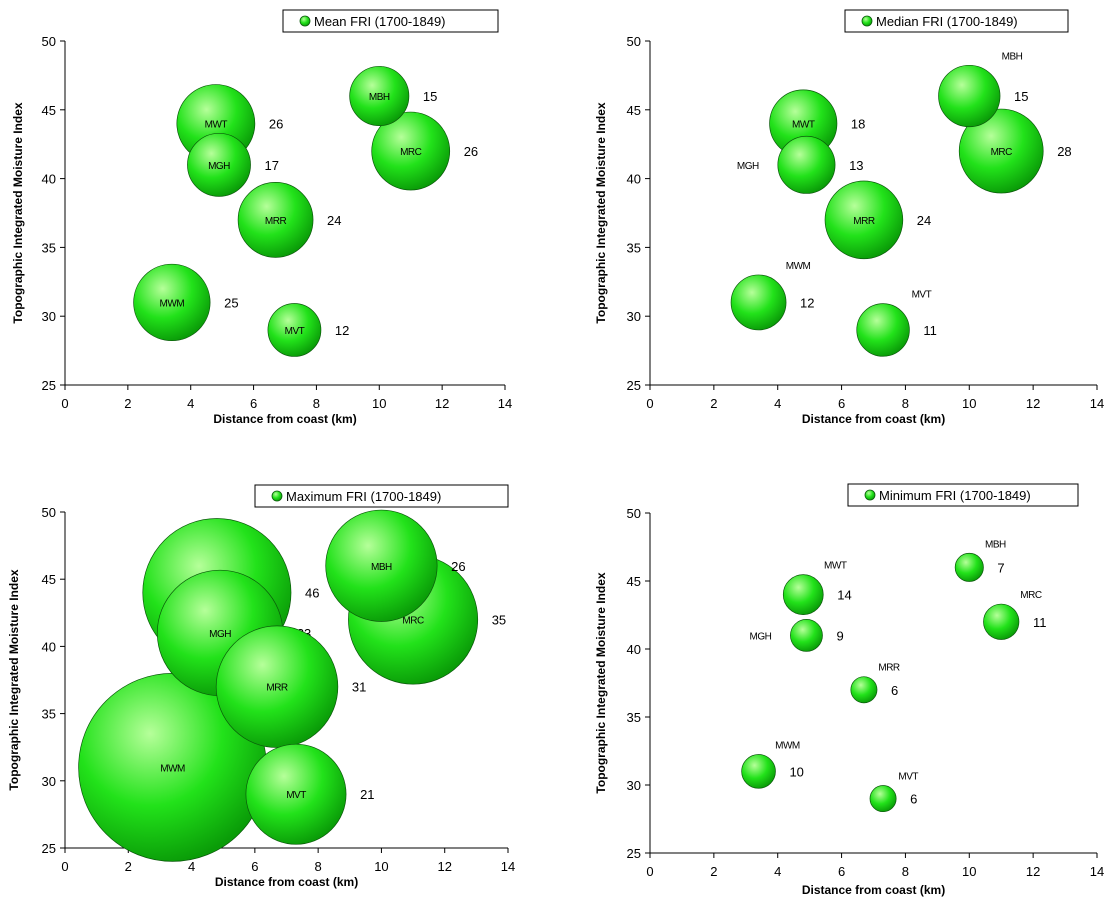 The width and height of the screenshot is (1111, 910). I want to click on bubble-mwm: MWM 10, so click(772, 764).